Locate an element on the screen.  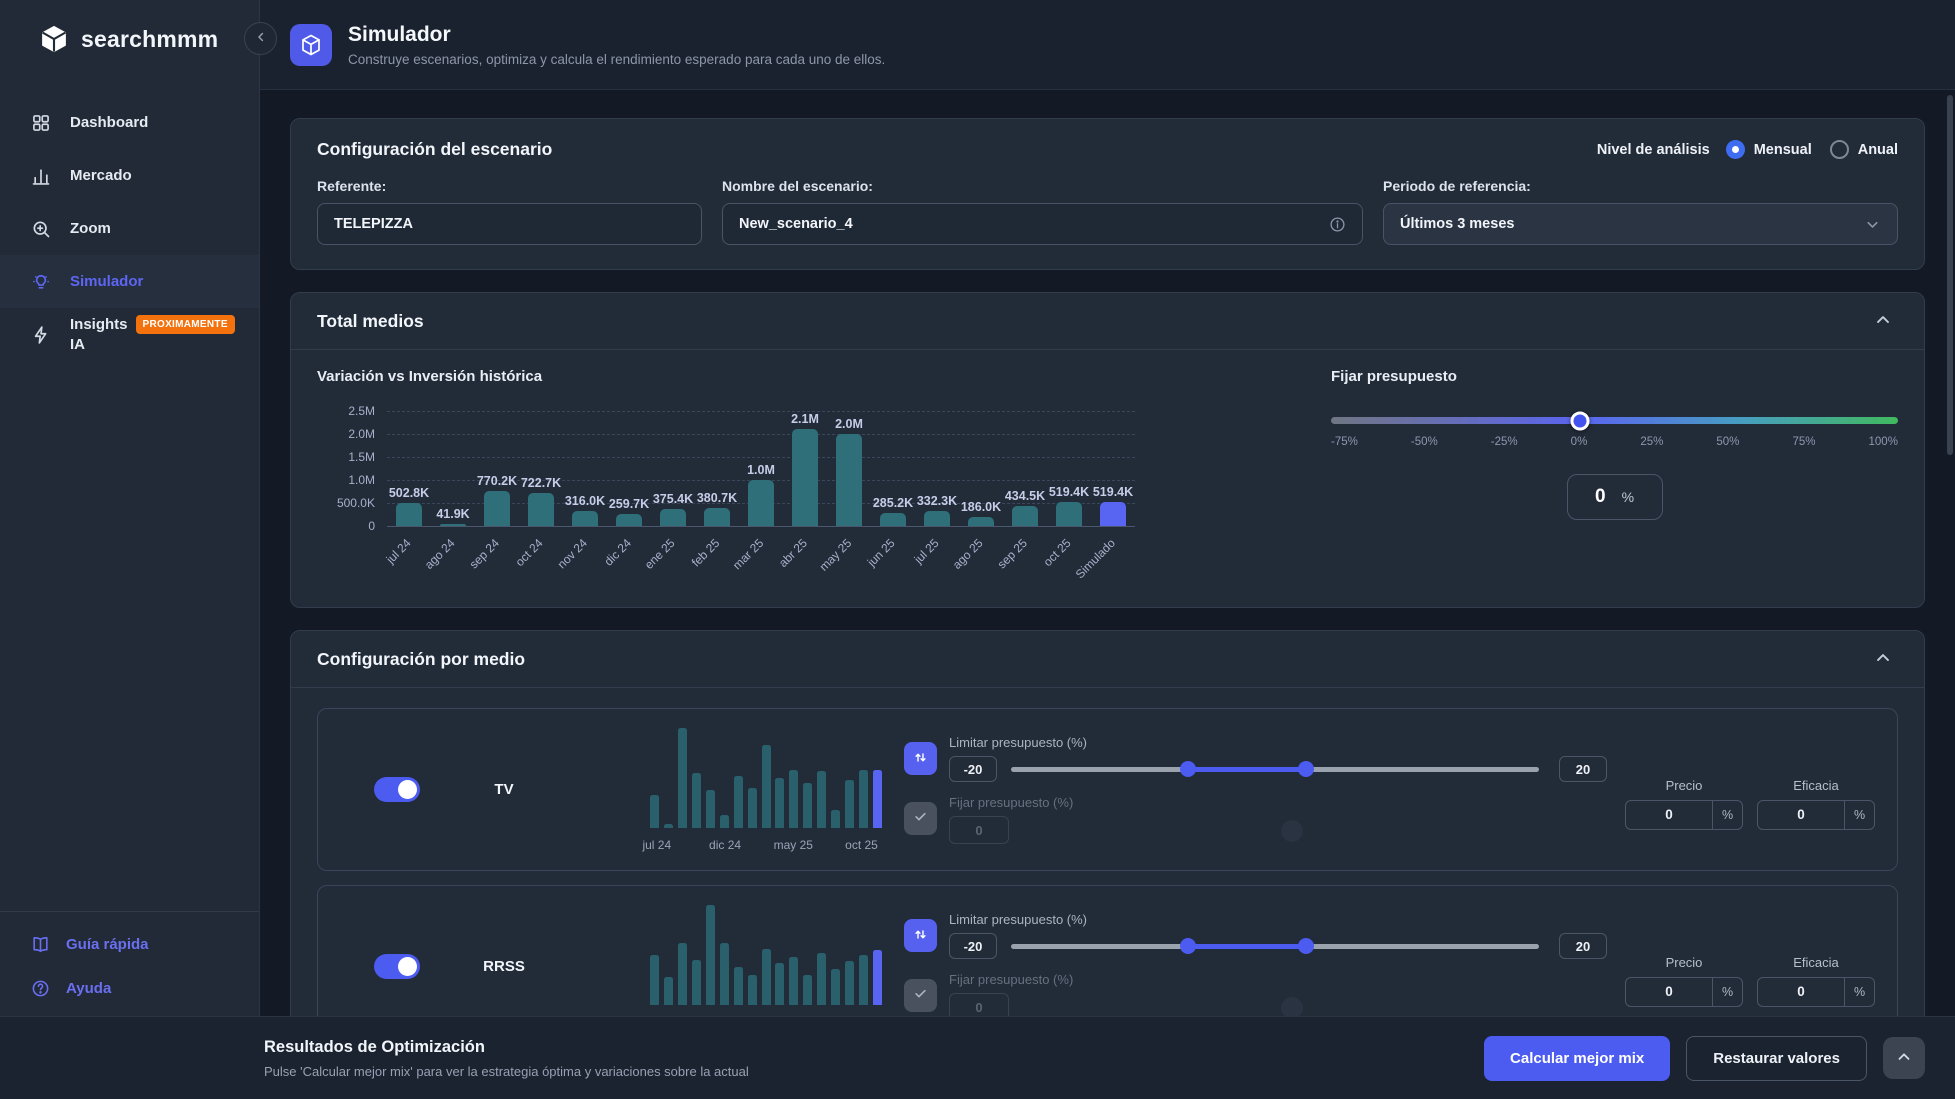
efficacy-label: Eficacia is located at coordinates (1816, 962).